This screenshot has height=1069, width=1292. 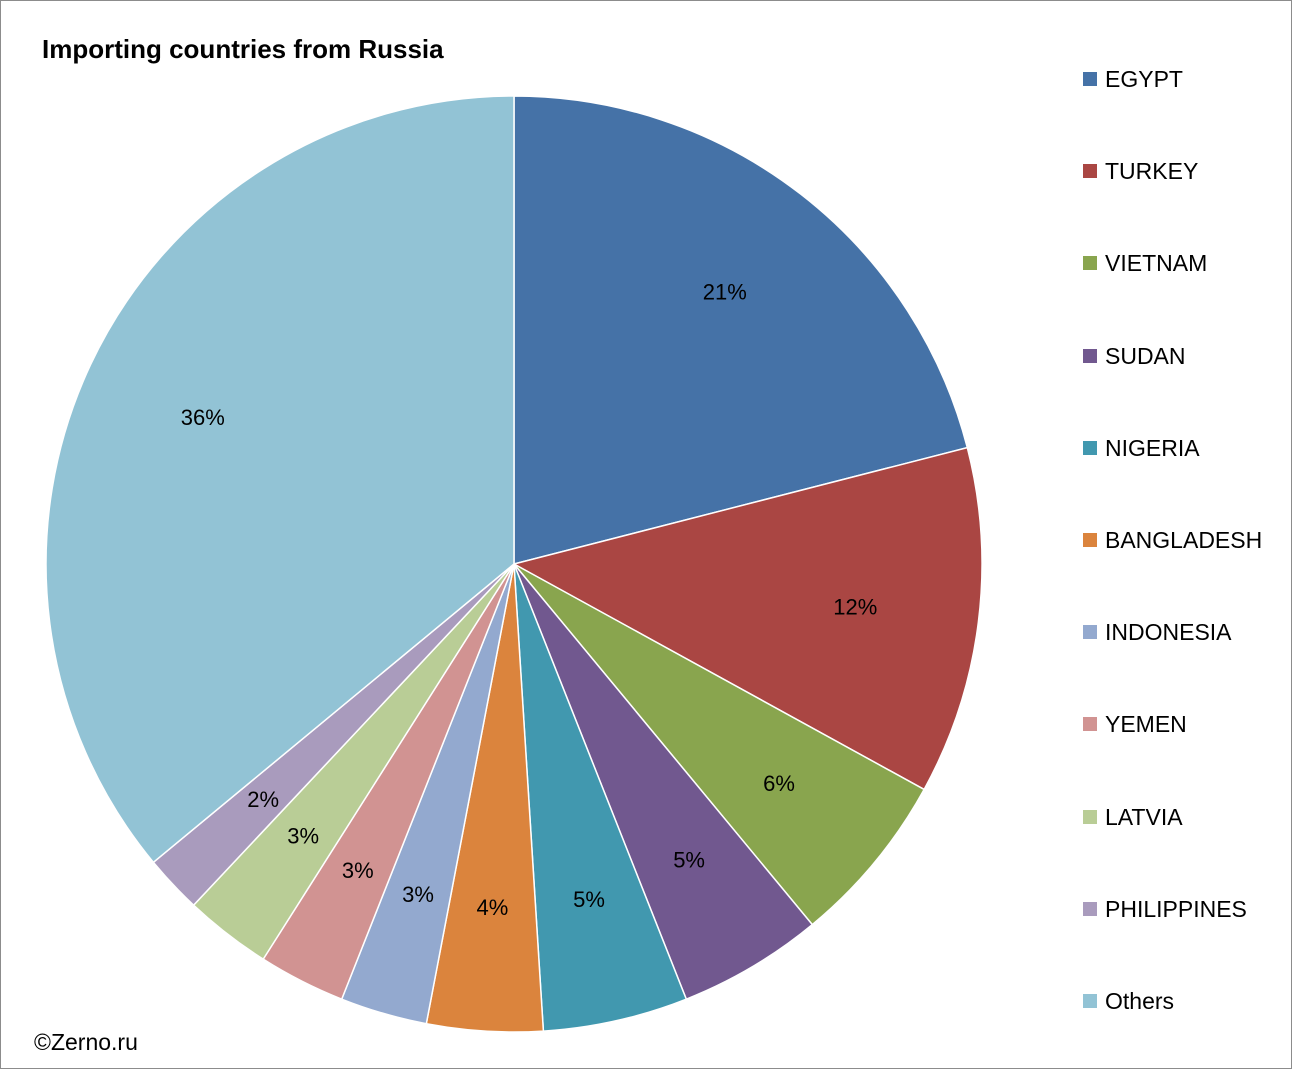 I want to click on legend-label: VIETNAM, so click(x=1156, y=263).